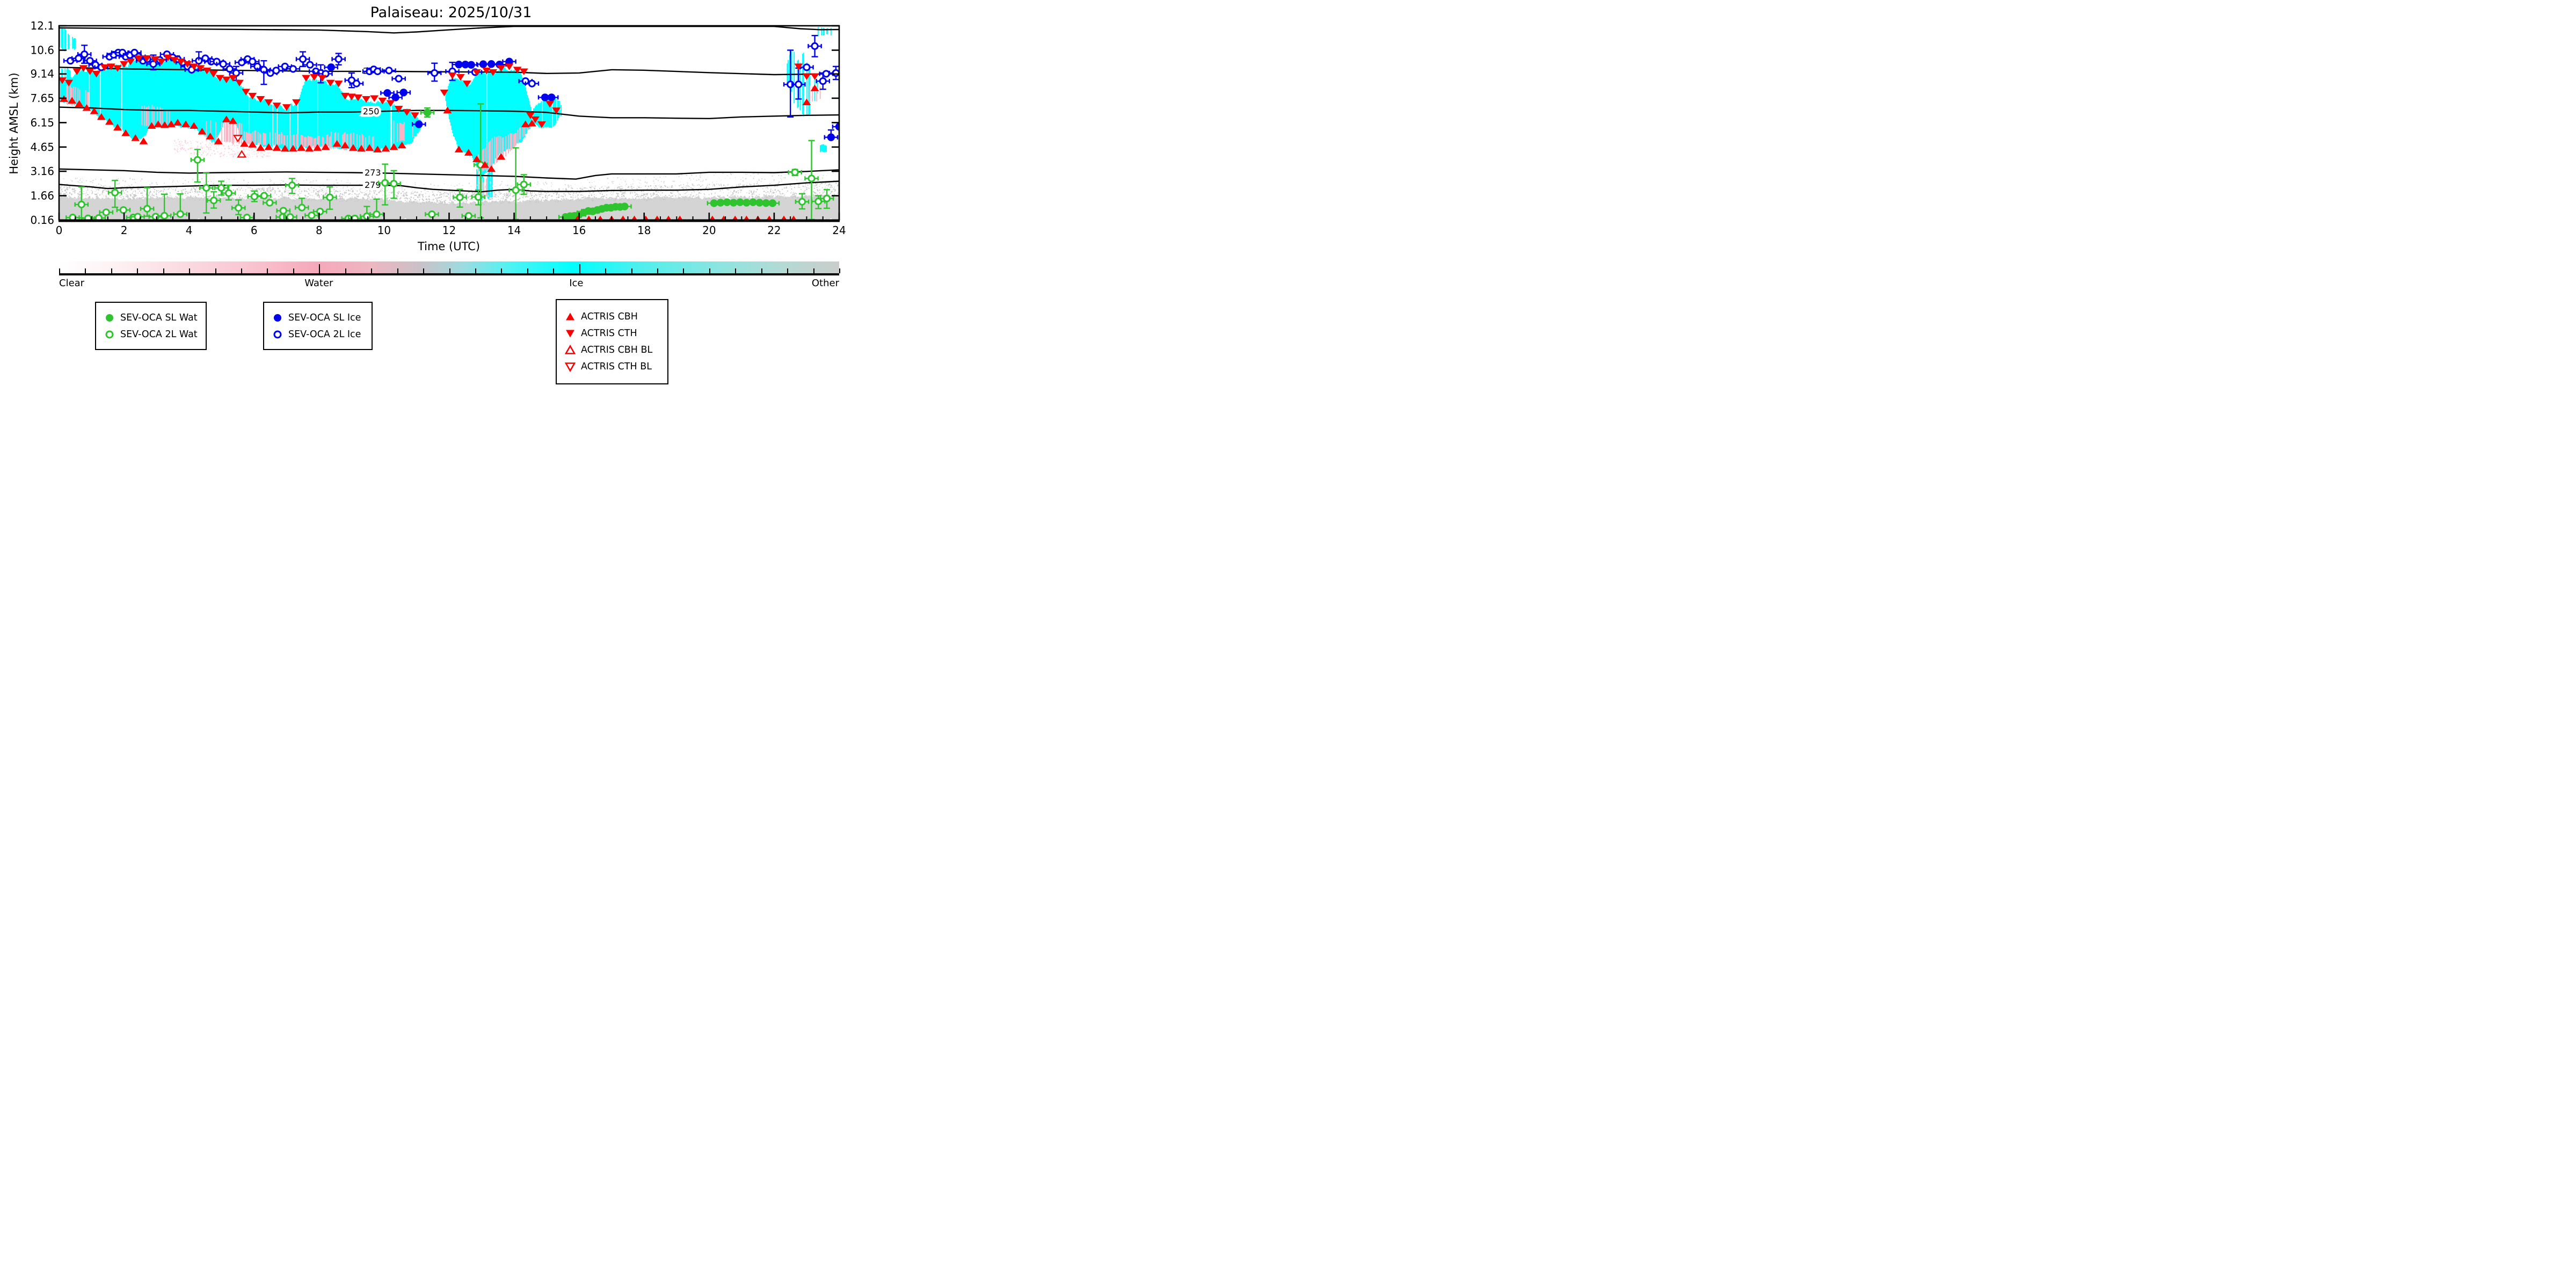 This screenshot has height=1288, width=2576. I want to click on x-tick-label: 16, so click(579, 230).